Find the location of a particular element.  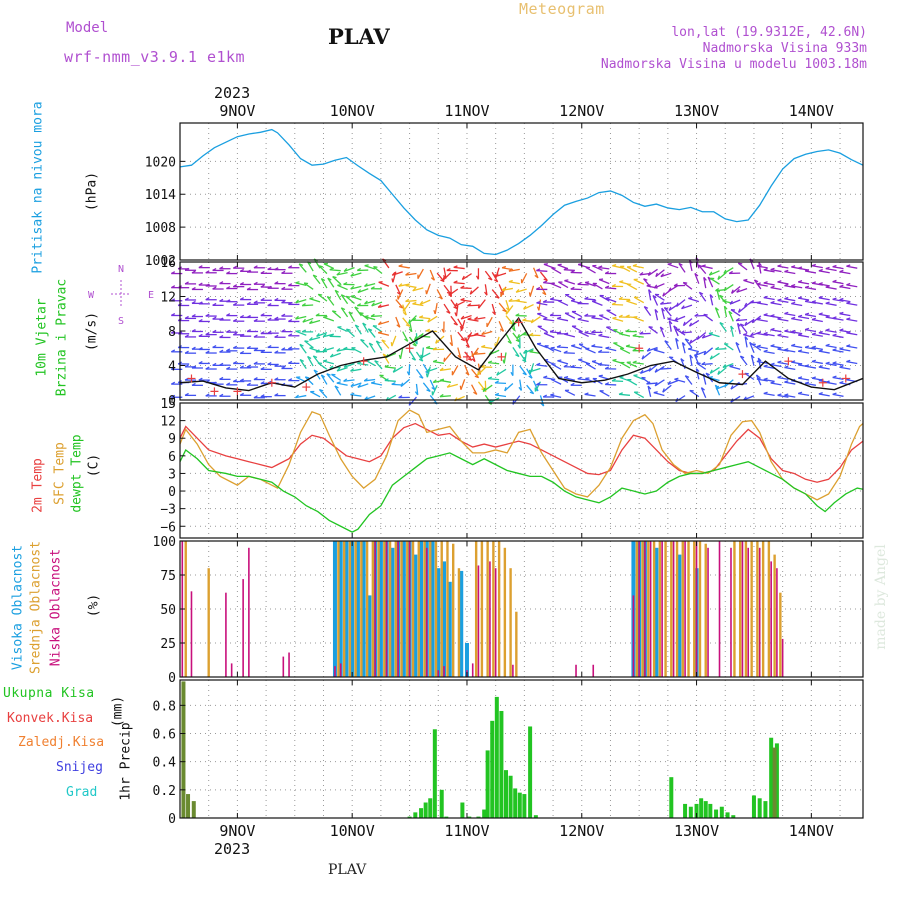

compass-w-label: W is located at coordinates (91, 295).